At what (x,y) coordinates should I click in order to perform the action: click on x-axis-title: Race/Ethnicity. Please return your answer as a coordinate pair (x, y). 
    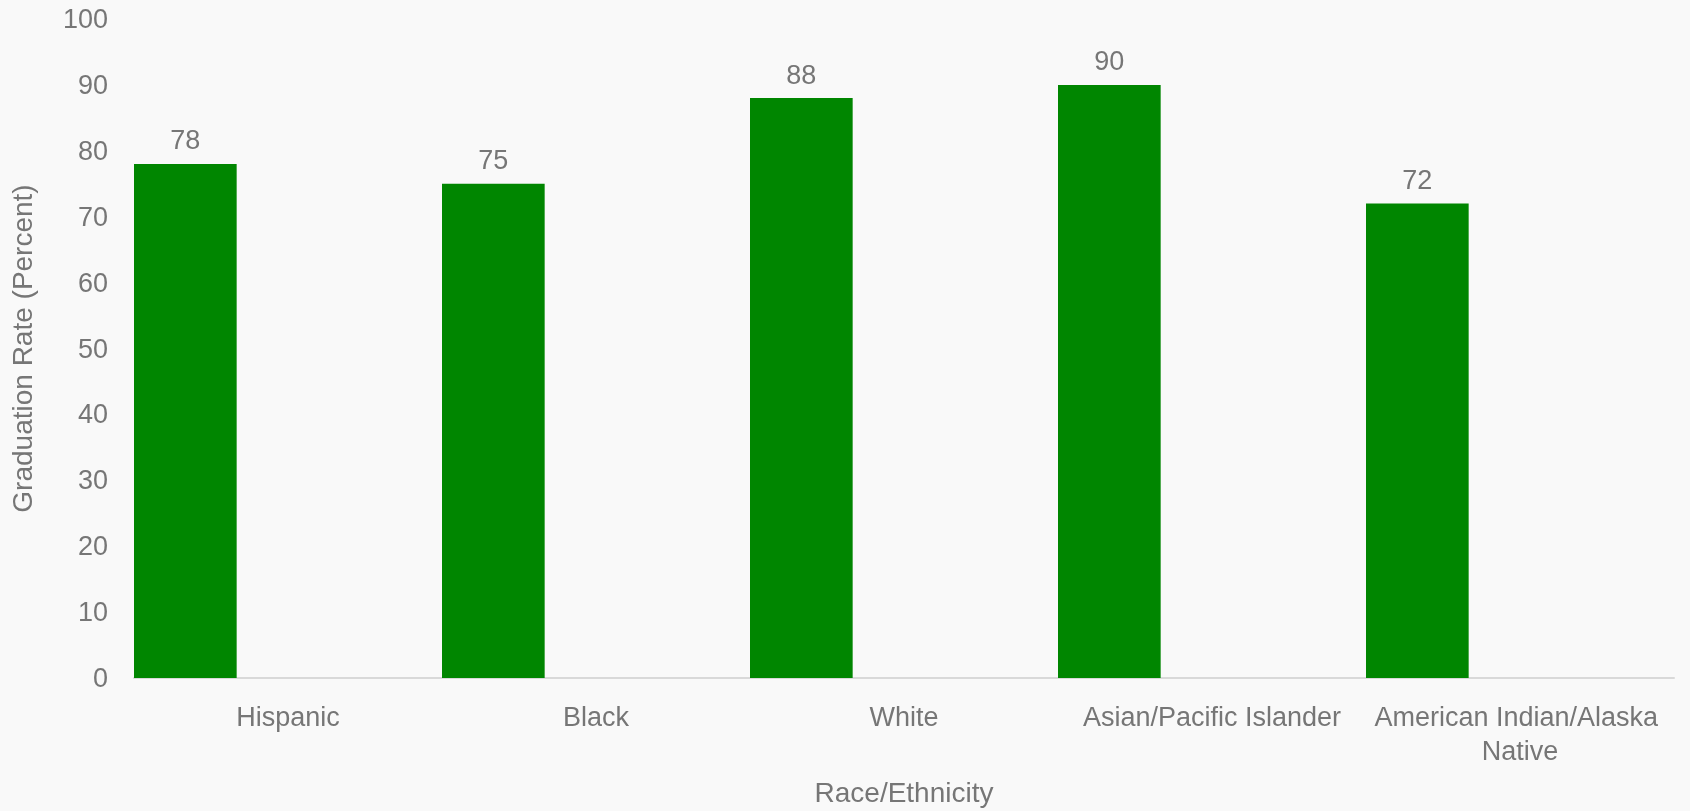
    Looking at the image, I should click on (904, 792).